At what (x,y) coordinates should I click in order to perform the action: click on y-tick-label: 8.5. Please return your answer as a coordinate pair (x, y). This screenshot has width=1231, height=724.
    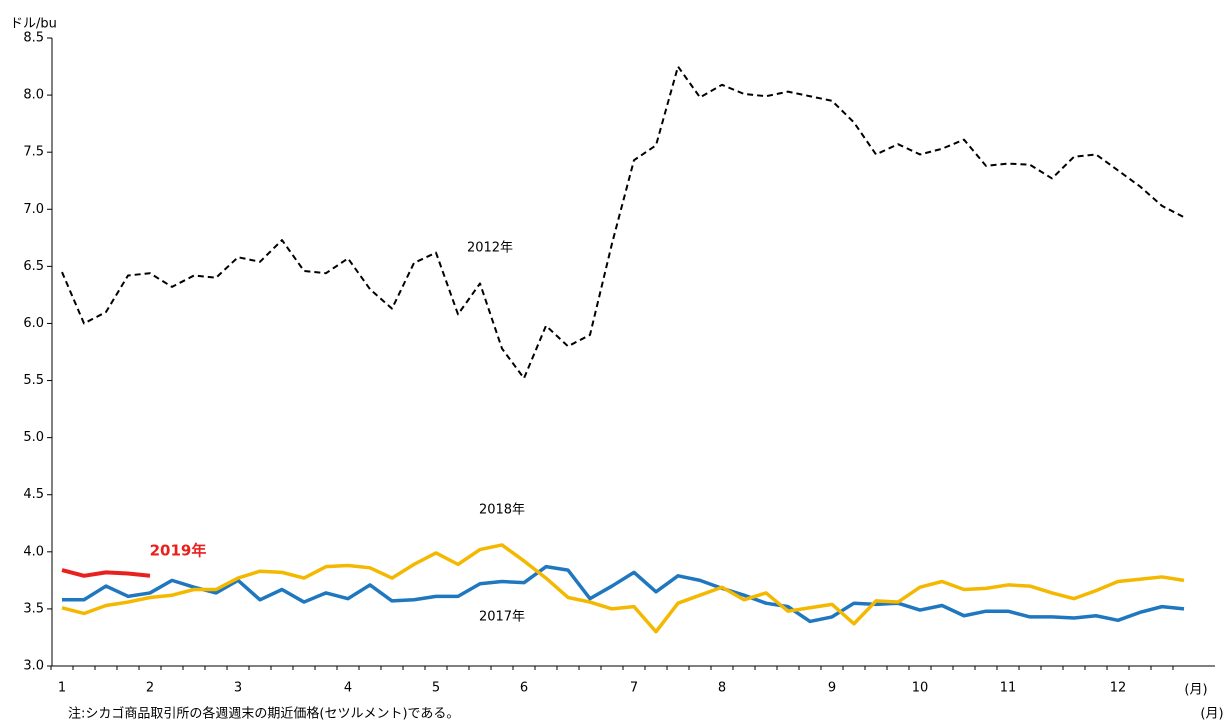
    Looking at the image, I should click on (33, 38).